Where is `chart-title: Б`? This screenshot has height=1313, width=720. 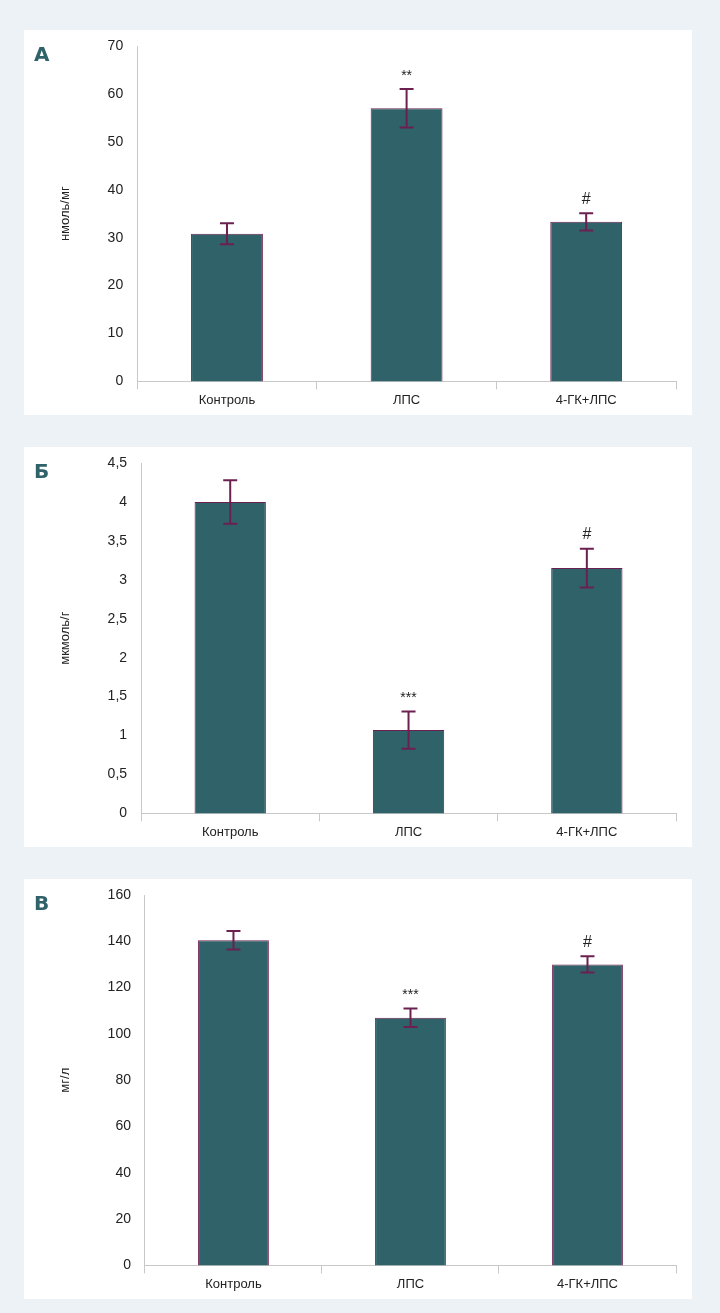
chart-title: Б is located at coordinates (42, 471).